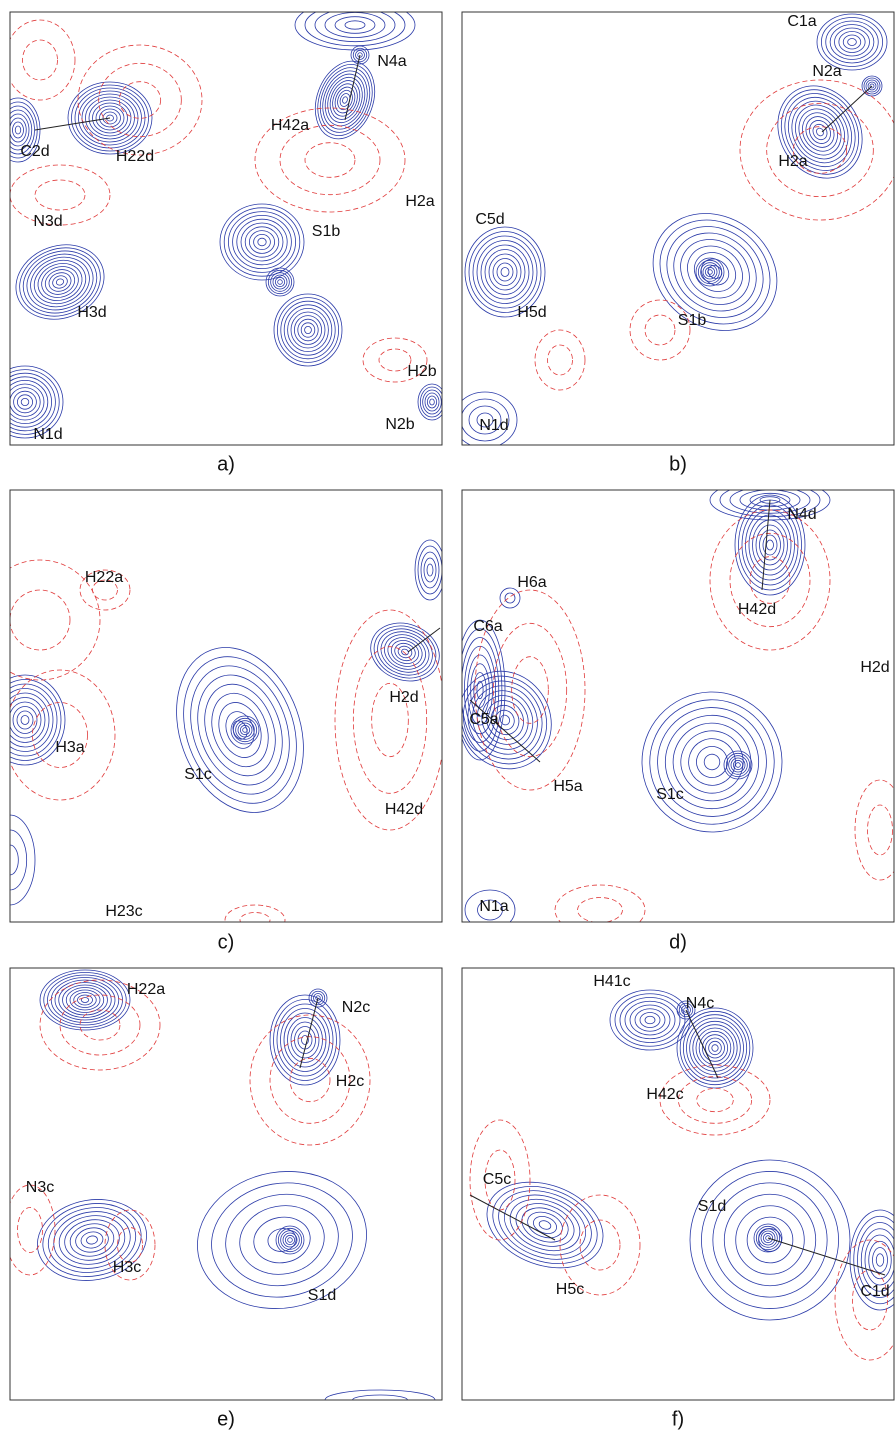  Describe the element at coordinates (826, 71) in the screenshot. I see `atom-label: N2a` at that location.